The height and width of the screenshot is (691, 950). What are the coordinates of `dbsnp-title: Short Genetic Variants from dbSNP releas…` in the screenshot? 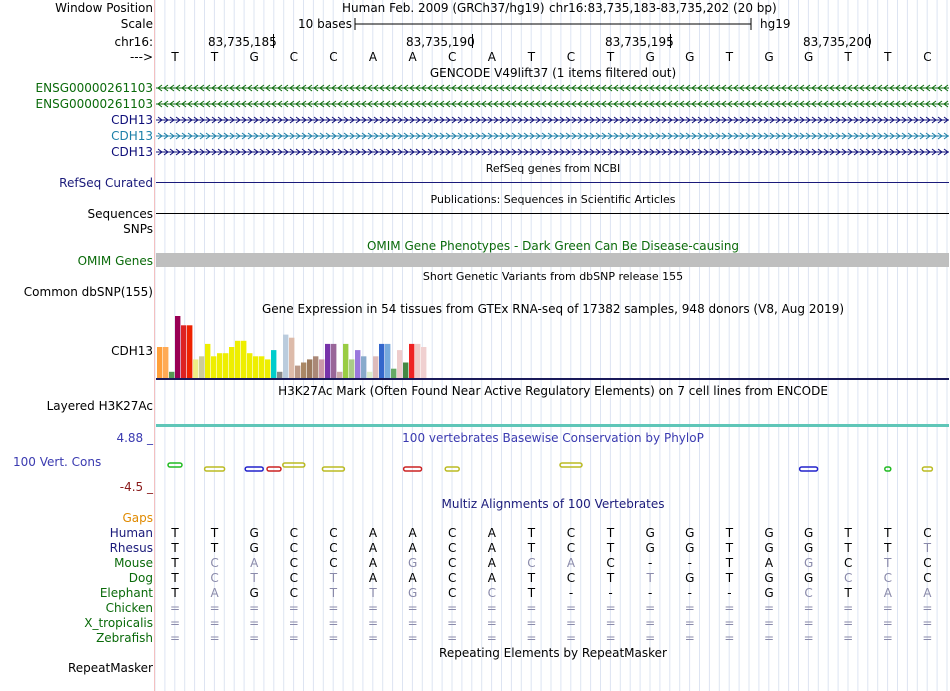 It's located at (553, 276).